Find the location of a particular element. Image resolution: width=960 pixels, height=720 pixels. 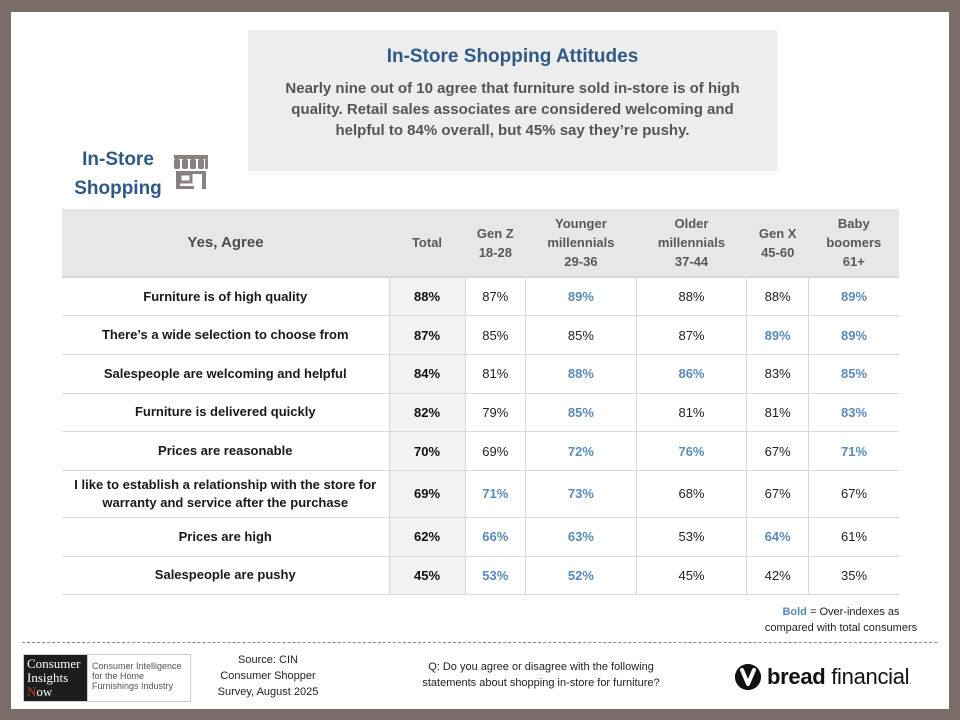

row-header: Yes, Agree is located at coordinates (225, 243).